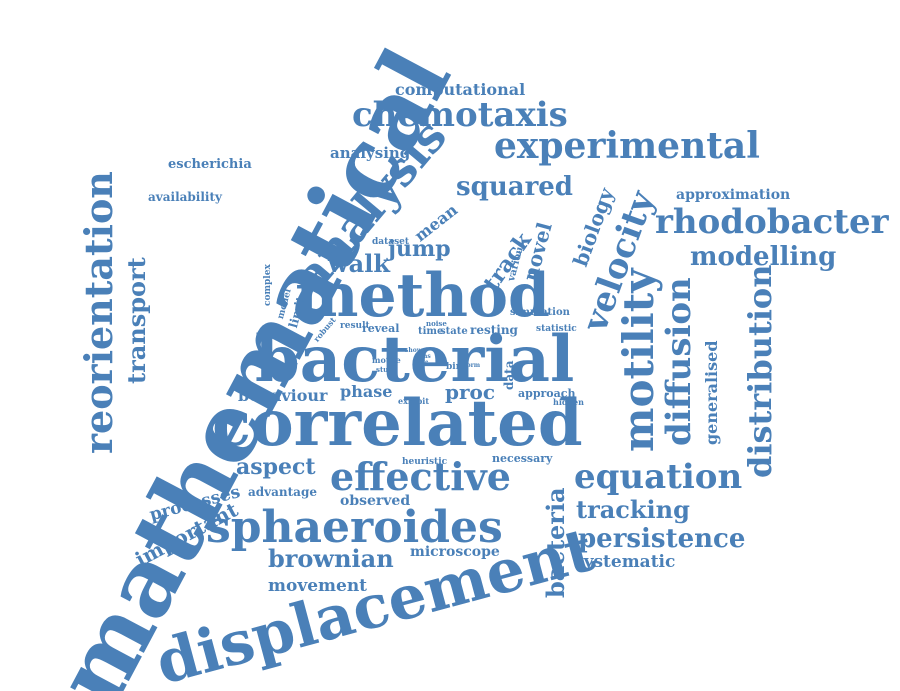 Image resolution: width=900 pixels, height=691 pixels. Describe the element at coordinates (658, 477) in the screenshot. I see `word-equation: equation` at that location.